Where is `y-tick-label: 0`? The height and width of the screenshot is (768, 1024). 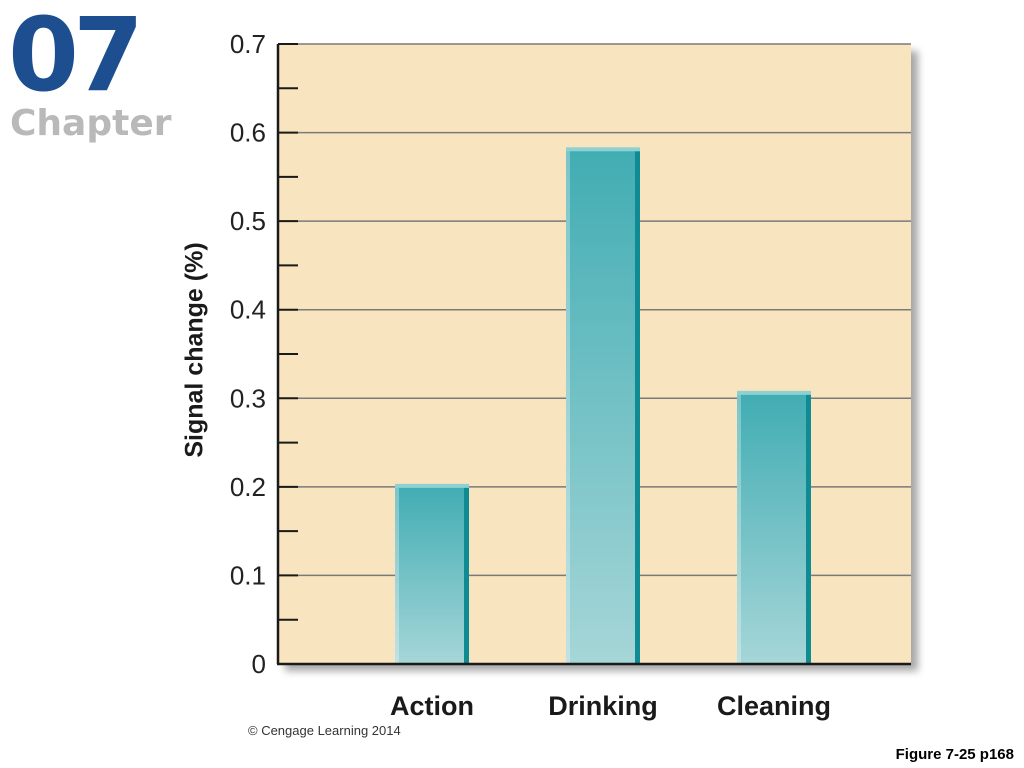 y-tick-label: 0 is located at coordinates (259, 664).